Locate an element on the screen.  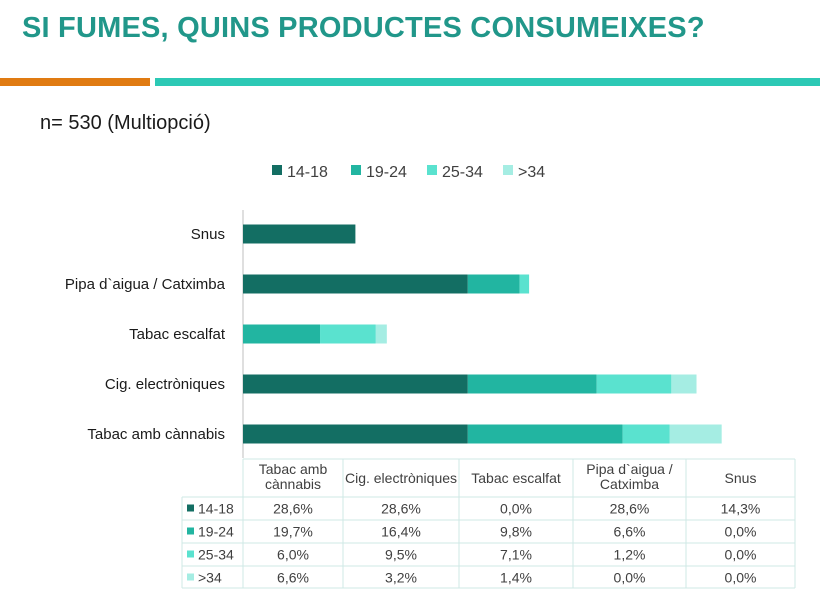
category-label-cig-electroniques: Cig. electròniques is located at coordinates (165, 384).